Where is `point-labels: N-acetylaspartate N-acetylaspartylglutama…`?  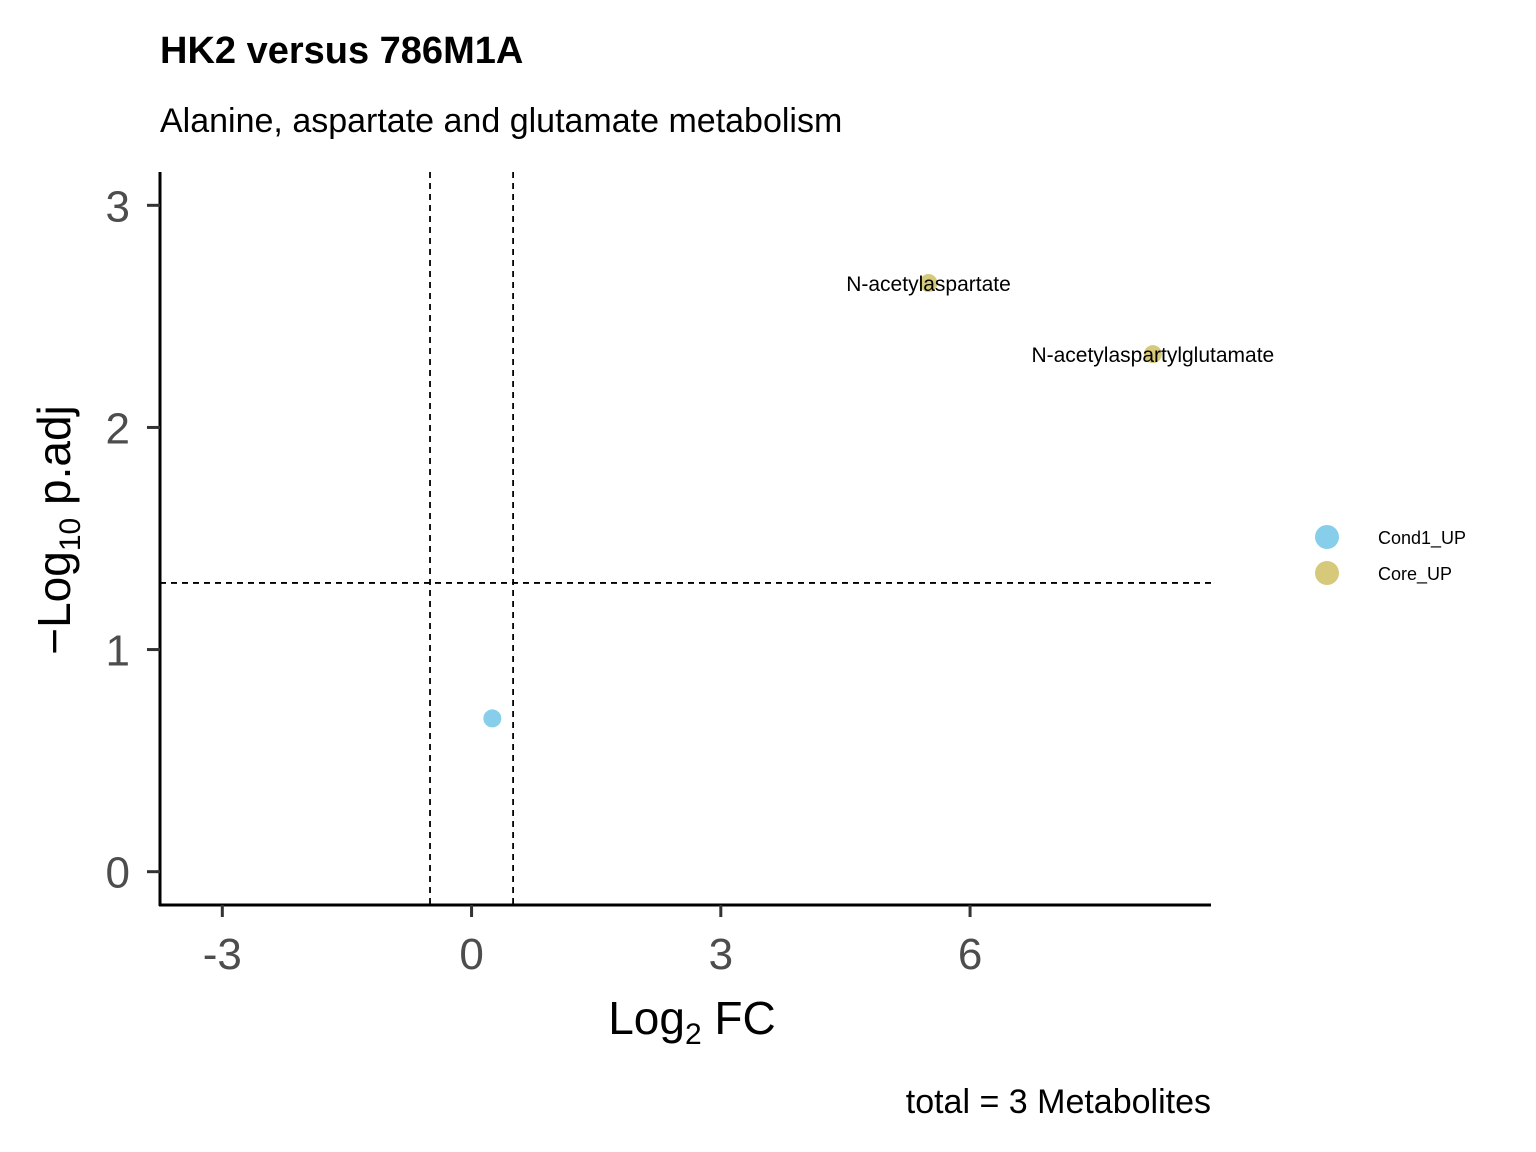 point-labels: N-acetylaspartate N-acetylaspartylglutama… is located at coordinates (1060, 320).